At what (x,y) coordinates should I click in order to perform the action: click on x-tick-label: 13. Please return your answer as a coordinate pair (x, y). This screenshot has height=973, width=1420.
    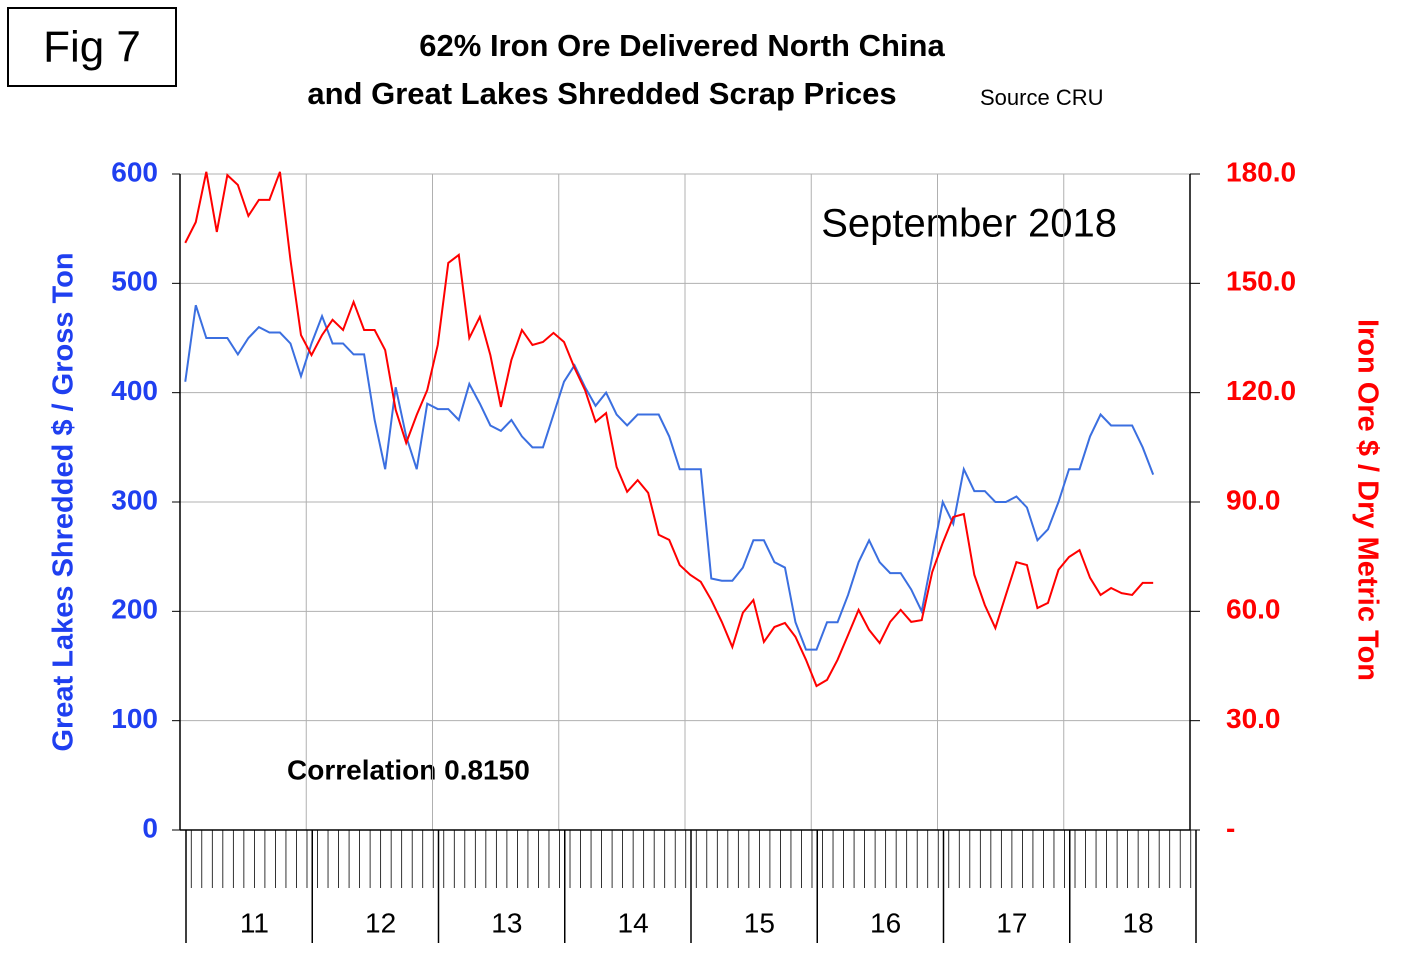
    Looking at the image, I should click on (506, 922).